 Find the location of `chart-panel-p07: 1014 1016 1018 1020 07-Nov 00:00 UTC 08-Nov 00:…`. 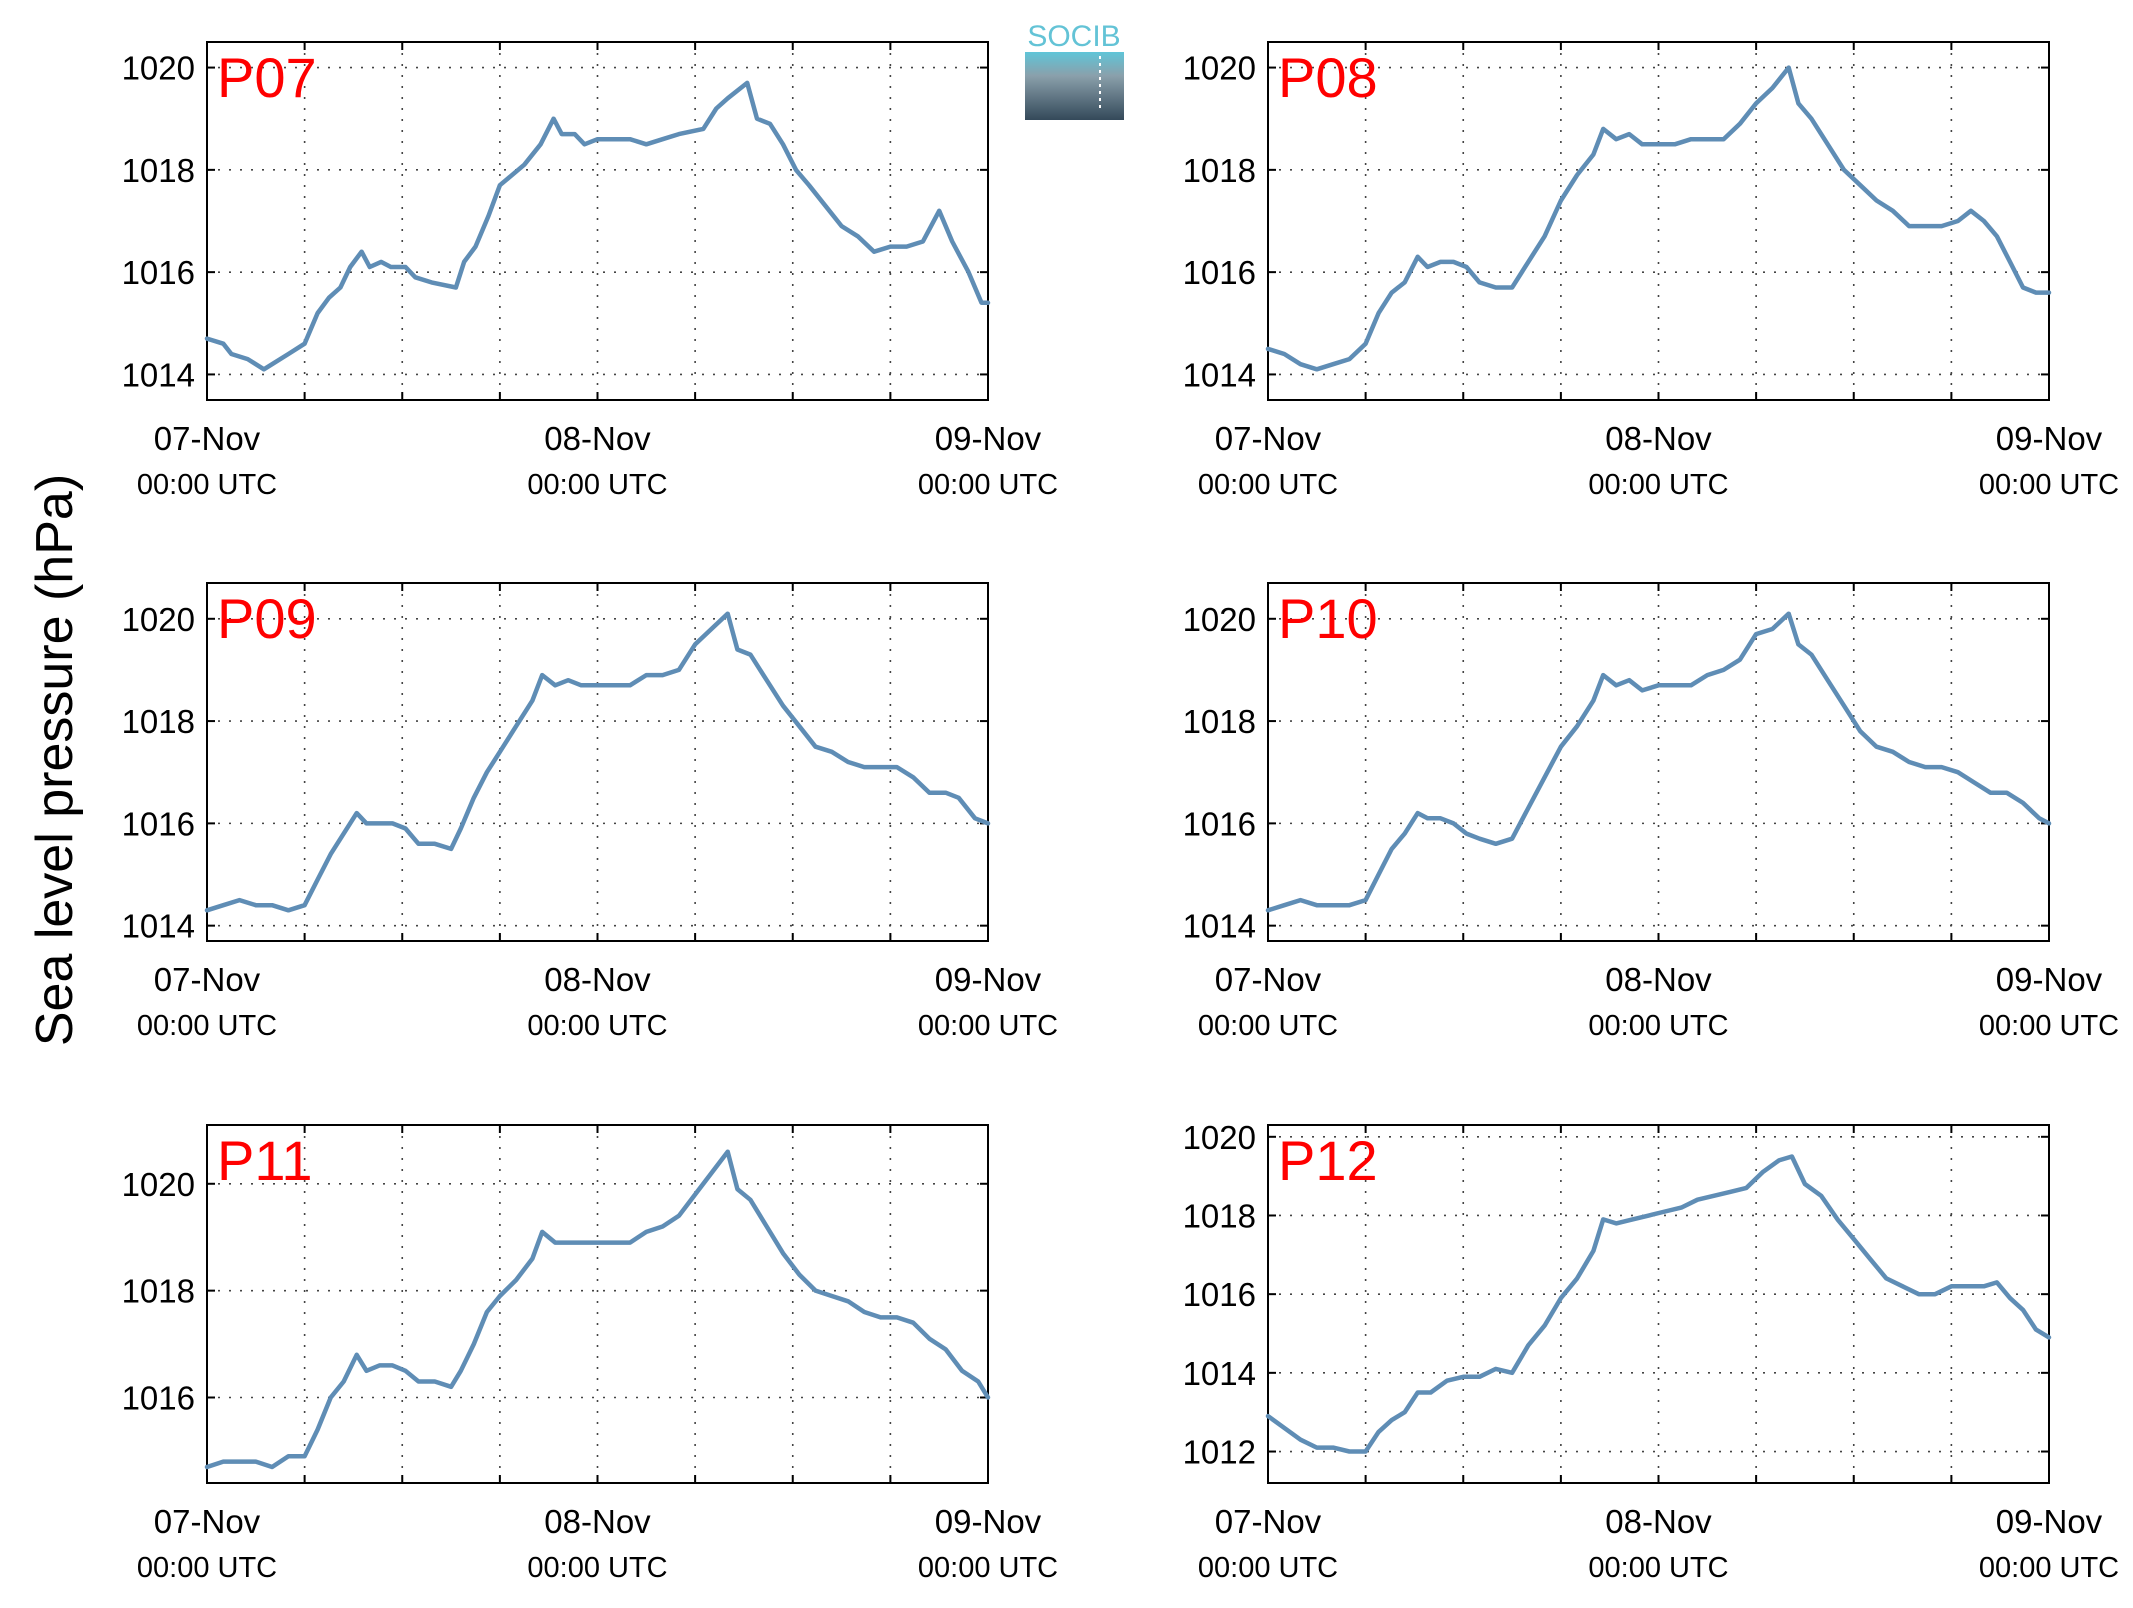

chart-panel-p07: 1014 1016 1018 1020 07-Nov 00:00 UTC 08-Nov 00:… is located at coordinates (590, 271).